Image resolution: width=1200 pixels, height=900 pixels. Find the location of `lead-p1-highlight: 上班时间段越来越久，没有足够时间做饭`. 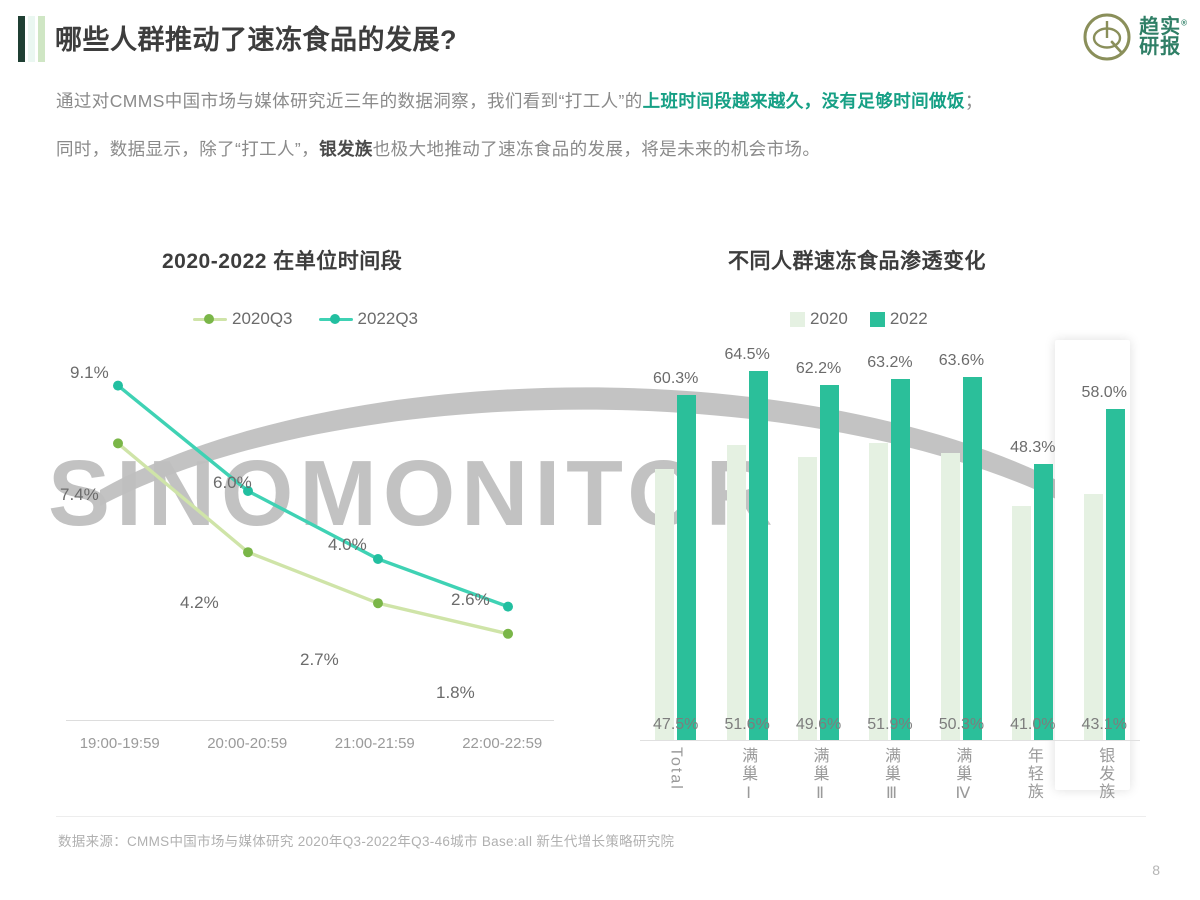

lead-p1-highlight: 上班时间段越来越久，没有足够时间做饭 is located at coordinates (803, 101).